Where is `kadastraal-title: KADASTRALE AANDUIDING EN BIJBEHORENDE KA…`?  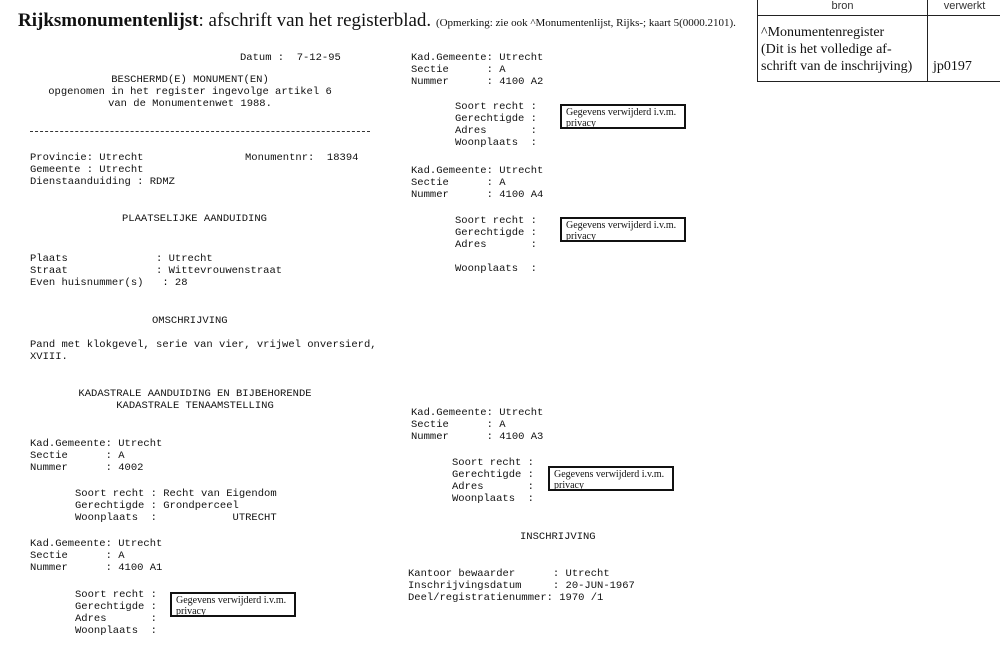
kadastraal-title: KADASTRALE AANDUIDING EN BIJBEHORENDE KA… is located at coordinates (195, 400).